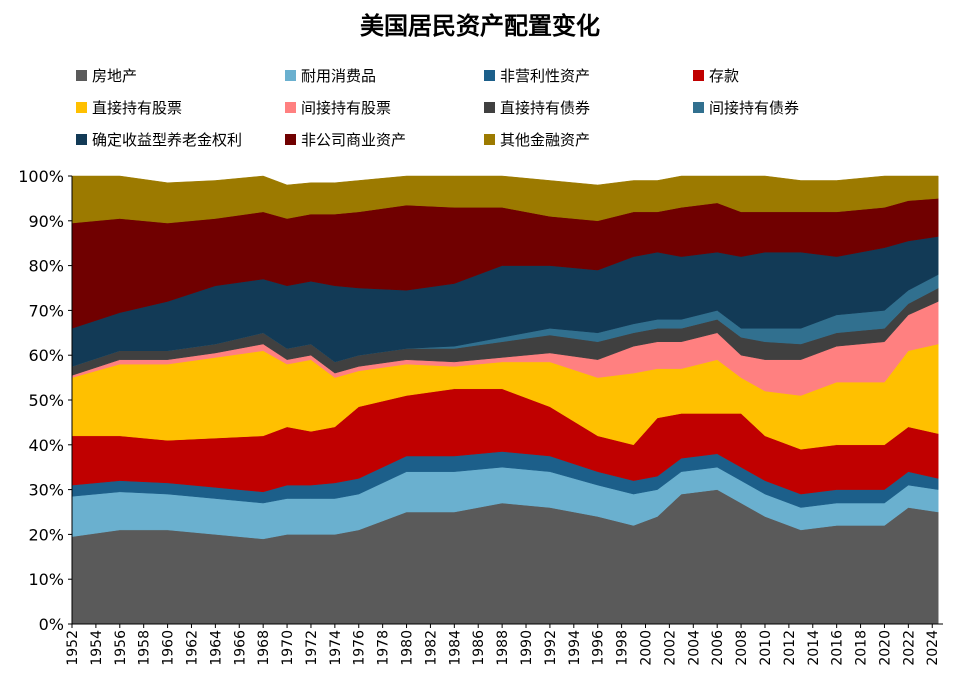 This screenshot has width=960, height=685. Describe the element at coordinates (73, 648) in the screenshot. I see `x-tick-label: 1952` at that location.